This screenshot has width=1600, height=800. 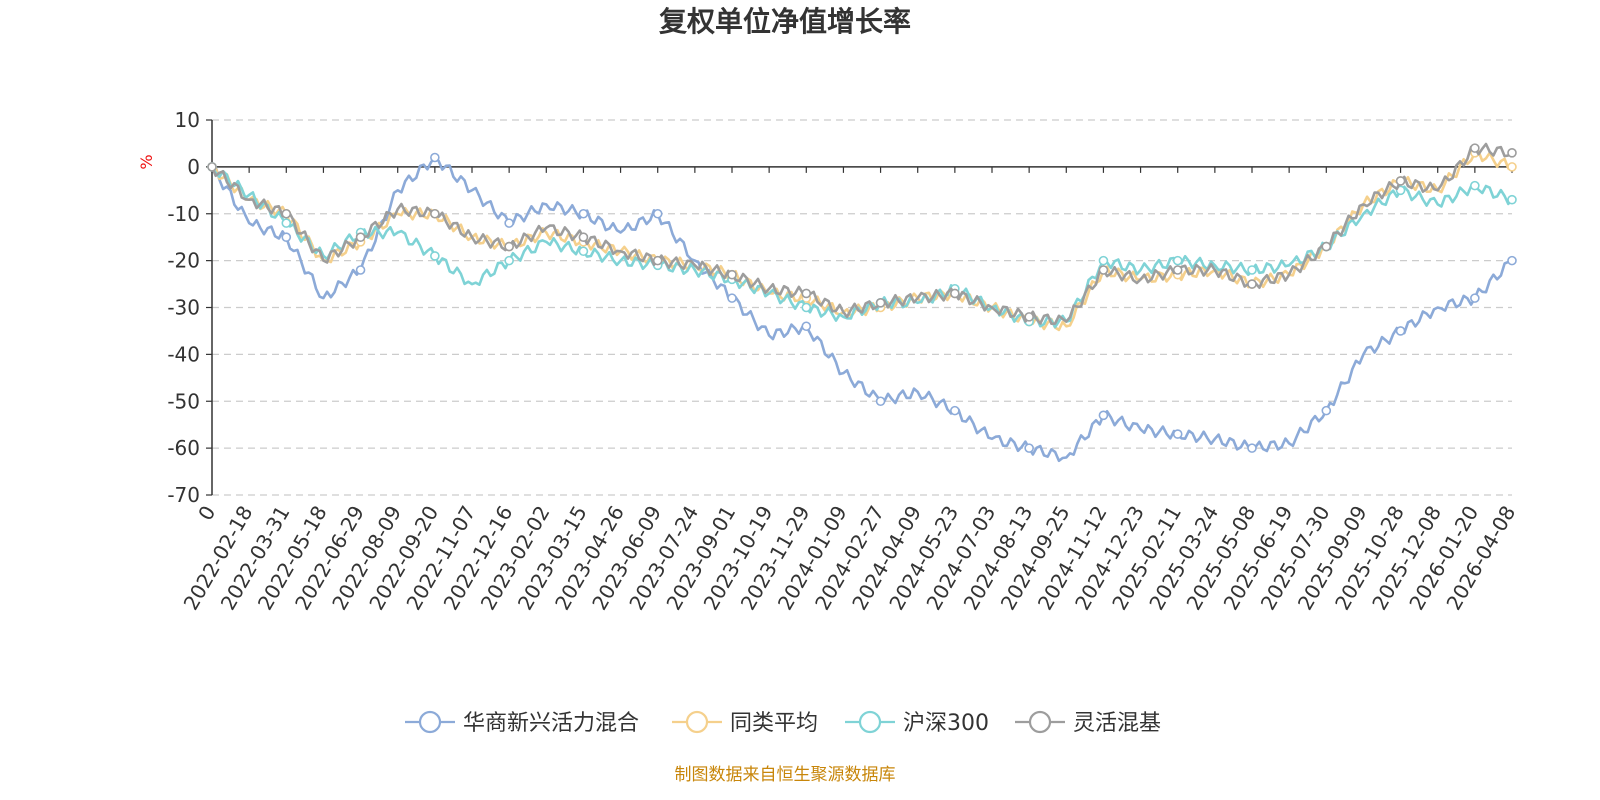 I want to click on legend: 华商新兴活力混合 同类平均 沪深300 灵活混基, so click(x=783, y=723).